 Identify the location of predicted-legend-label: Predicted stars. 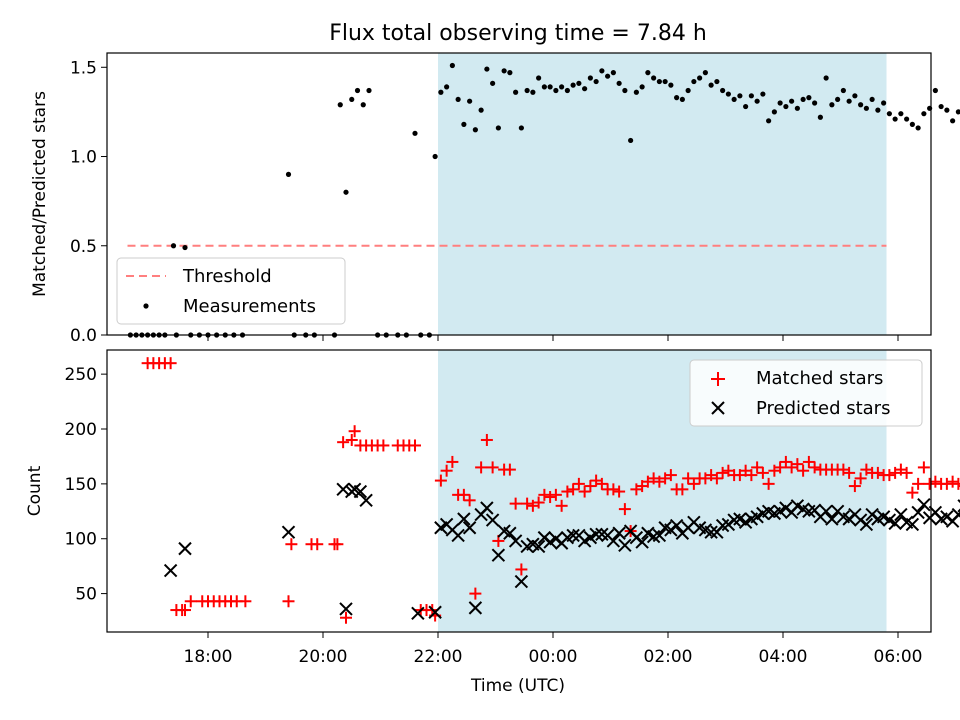
(823, 408).